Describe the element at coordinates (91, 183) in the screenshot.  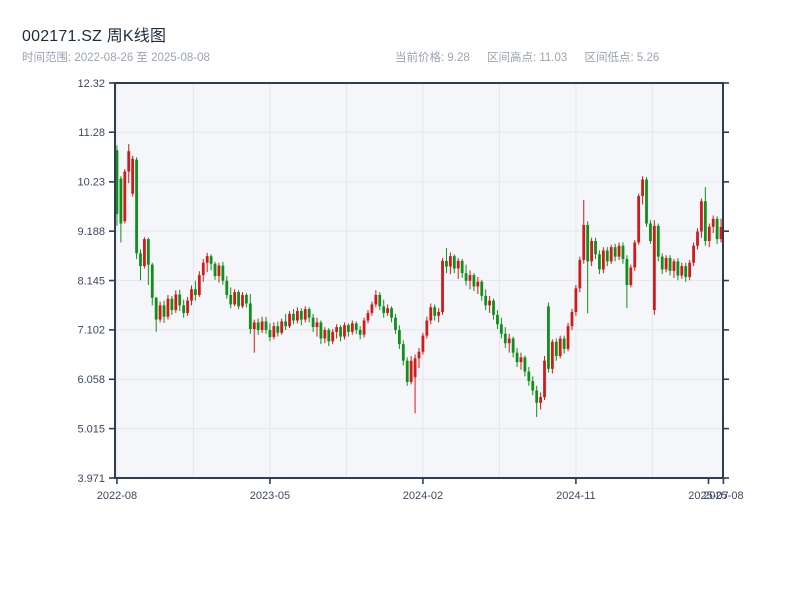
I see `y-tick-label: 10.23` at that location.